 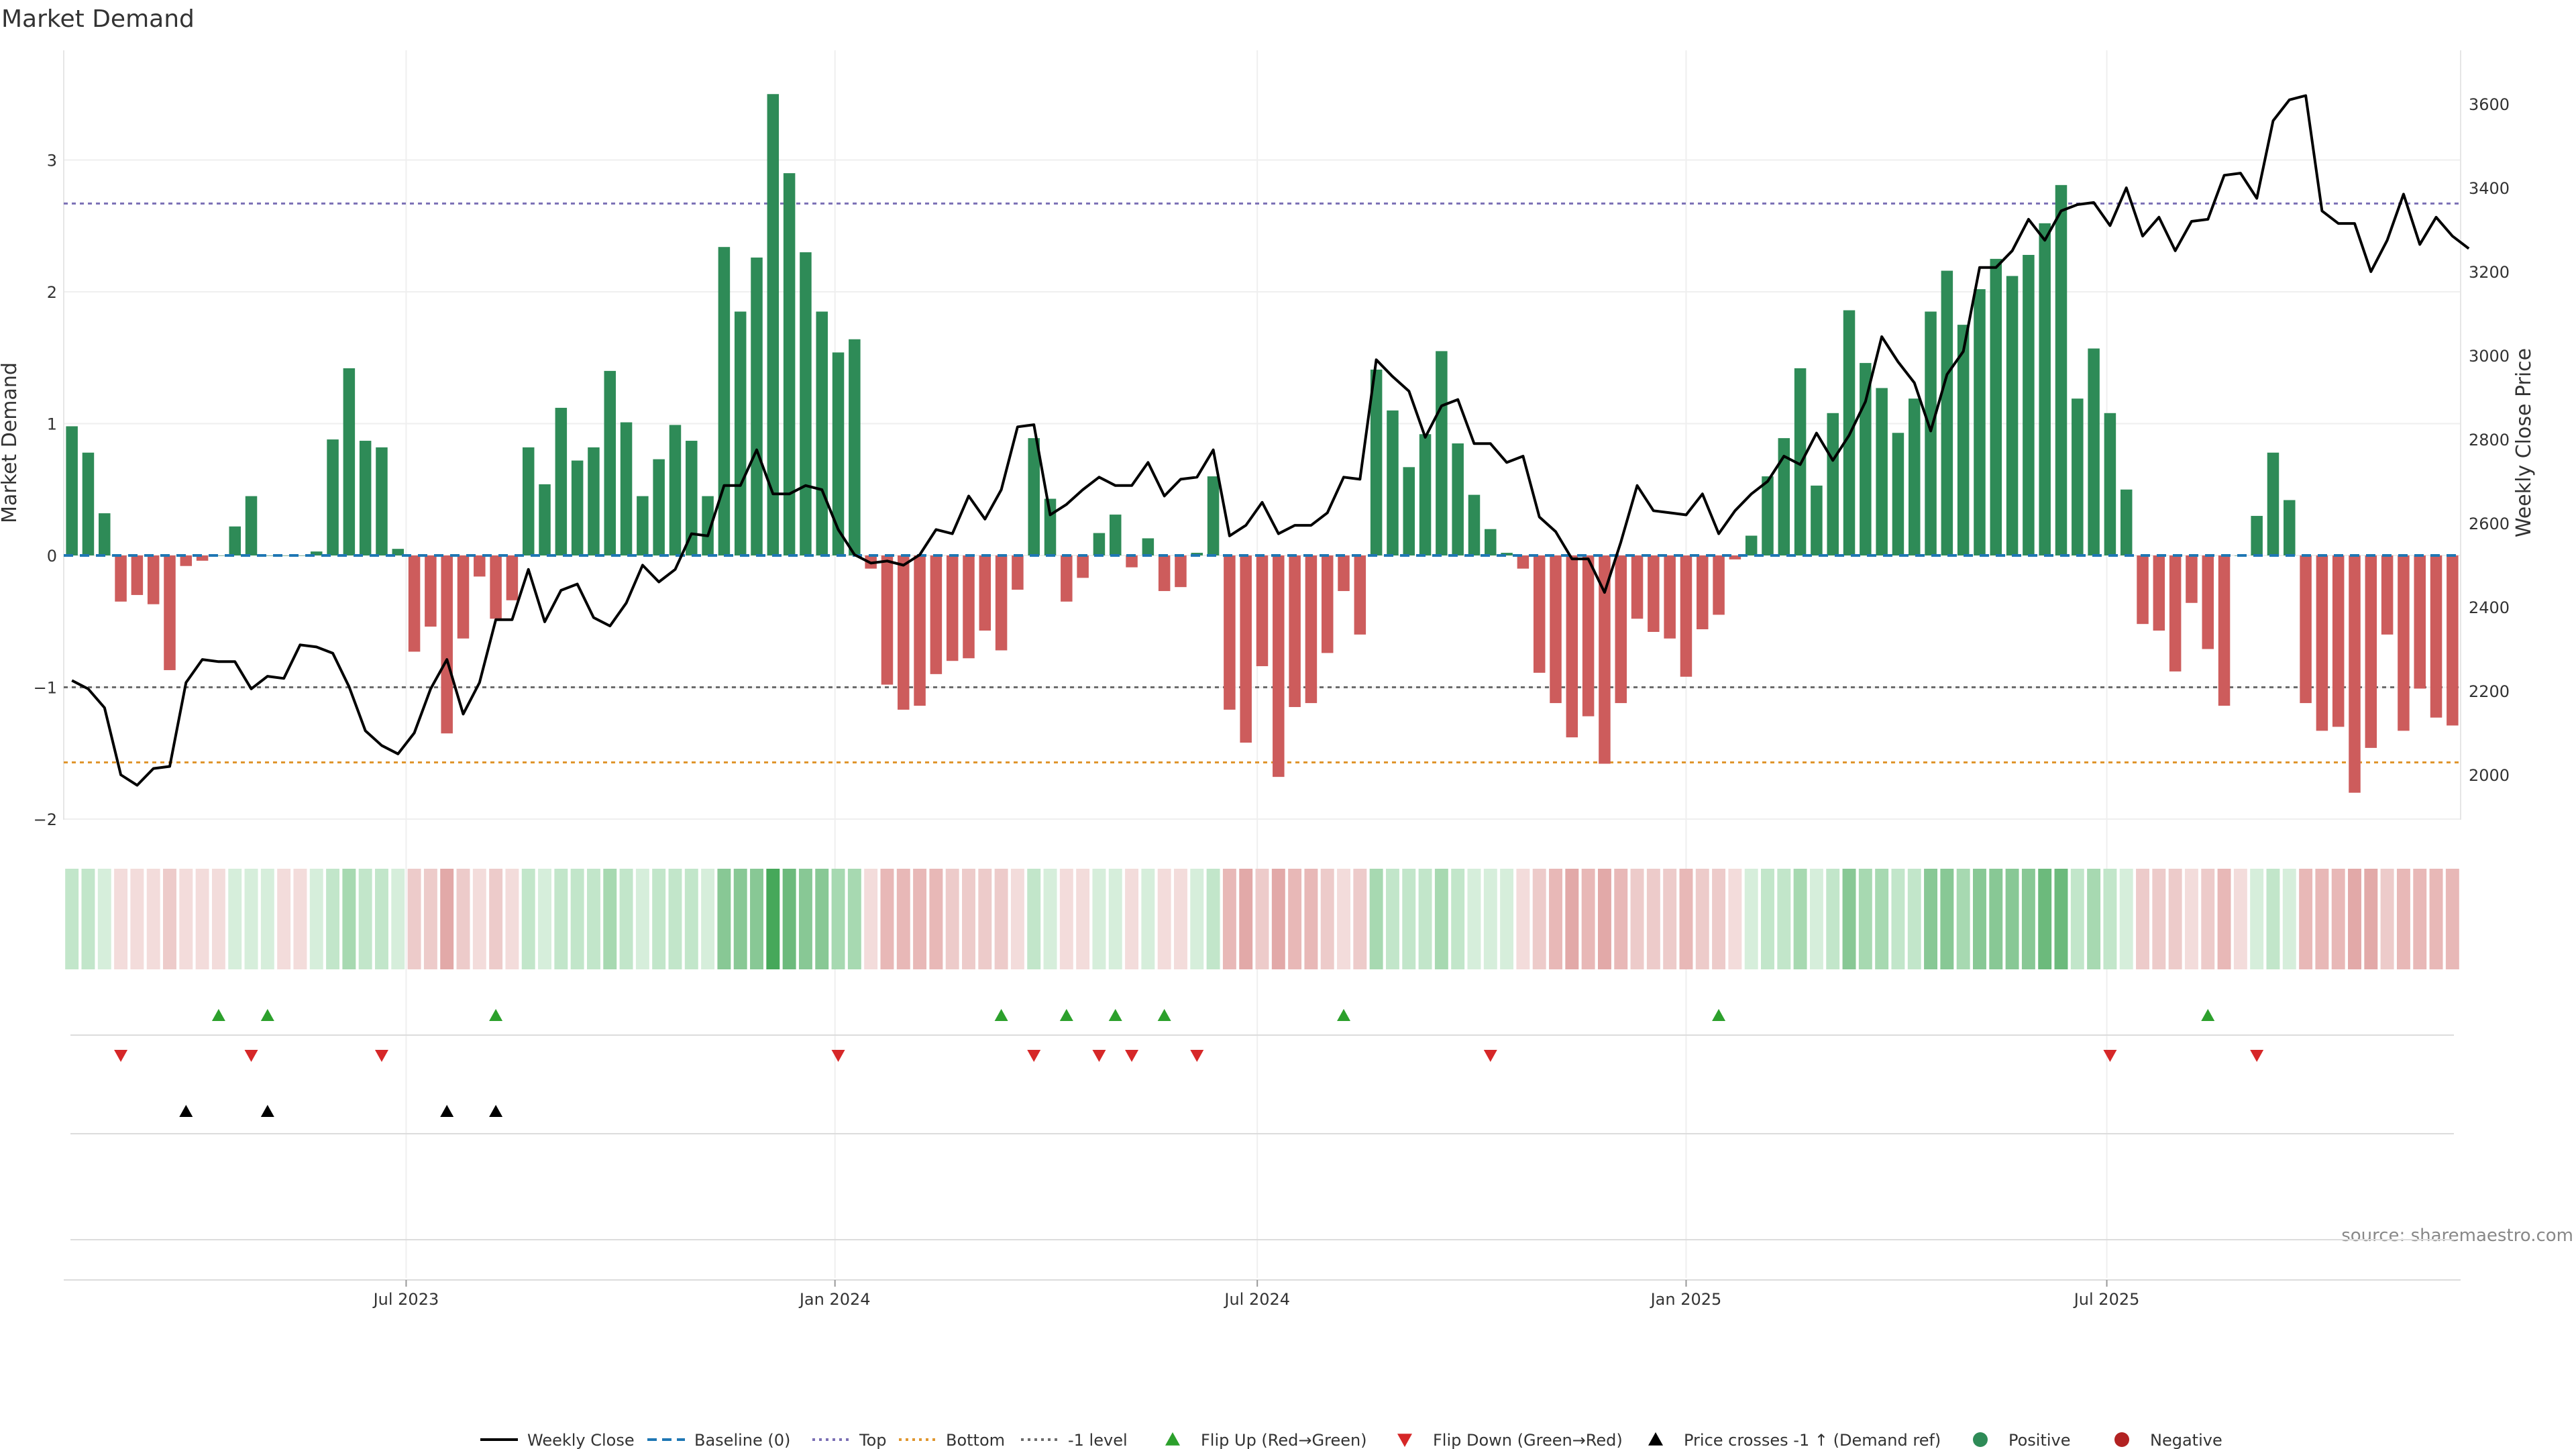 What do you see at coordinates (2489, 607) in the screenshot?
I see `y-tick-right-2: 2400` at bounding box center [2489, 607].